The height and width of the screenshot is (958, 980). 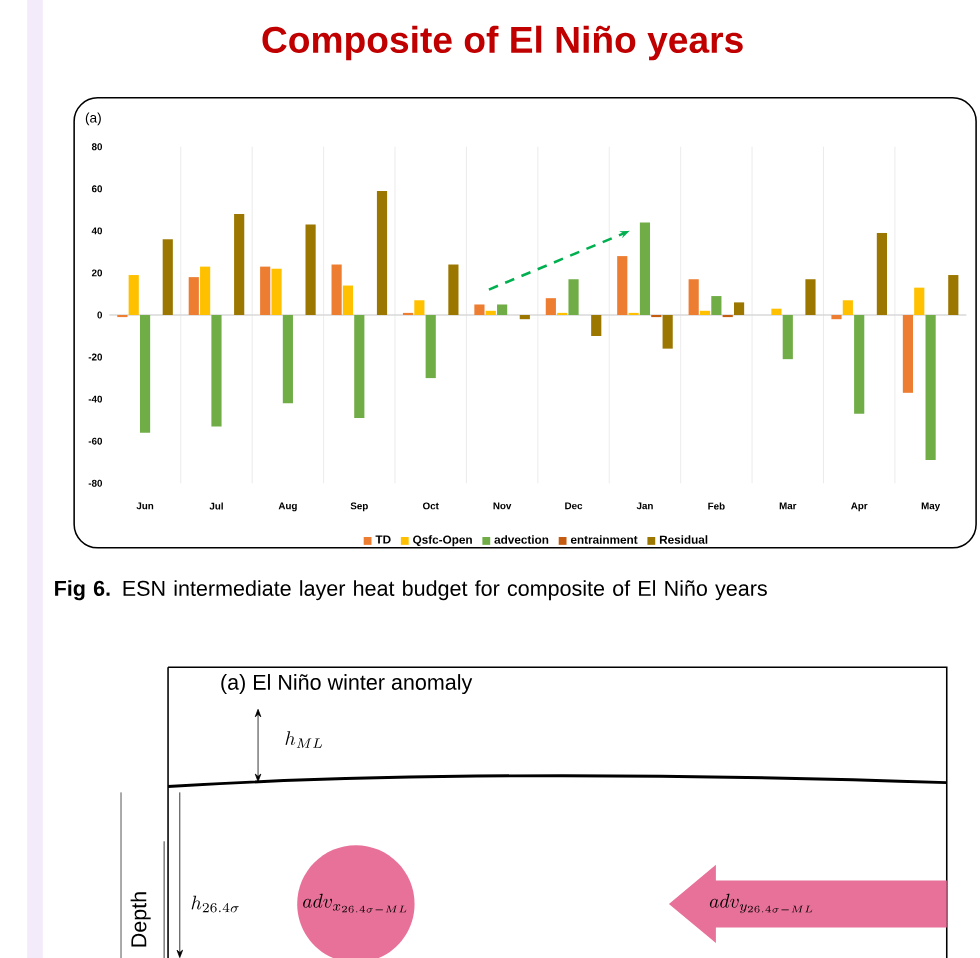 I want to click on text: $h_{ML}$, so click(x=304, y=739).